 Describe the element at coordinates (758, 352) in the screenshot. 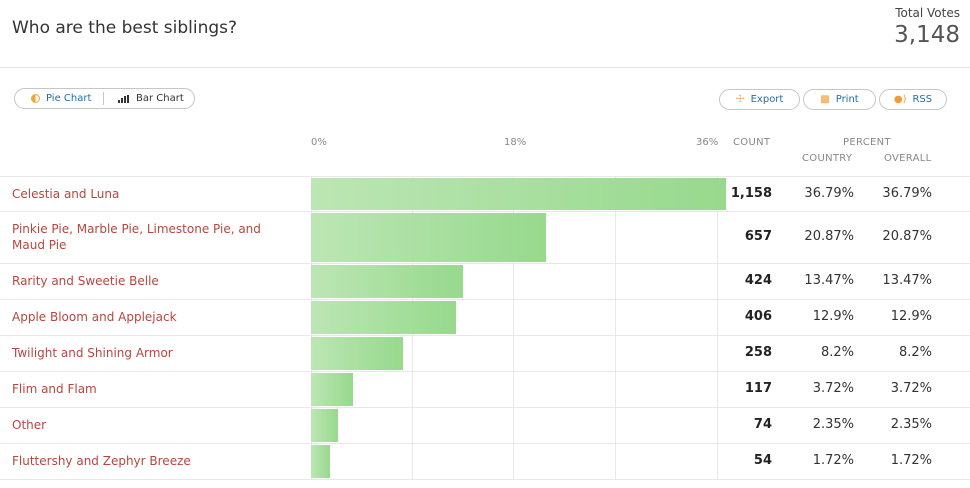

I see `count-value: 258` at that location.